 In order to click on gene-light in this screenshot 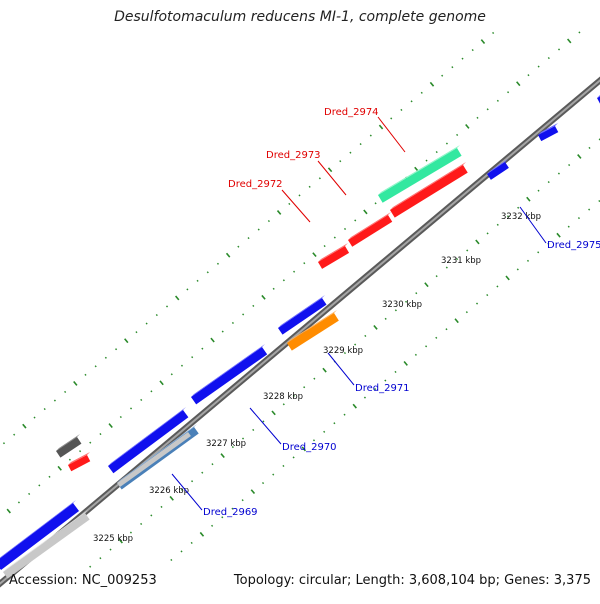, I will do `click(154, 460)`.